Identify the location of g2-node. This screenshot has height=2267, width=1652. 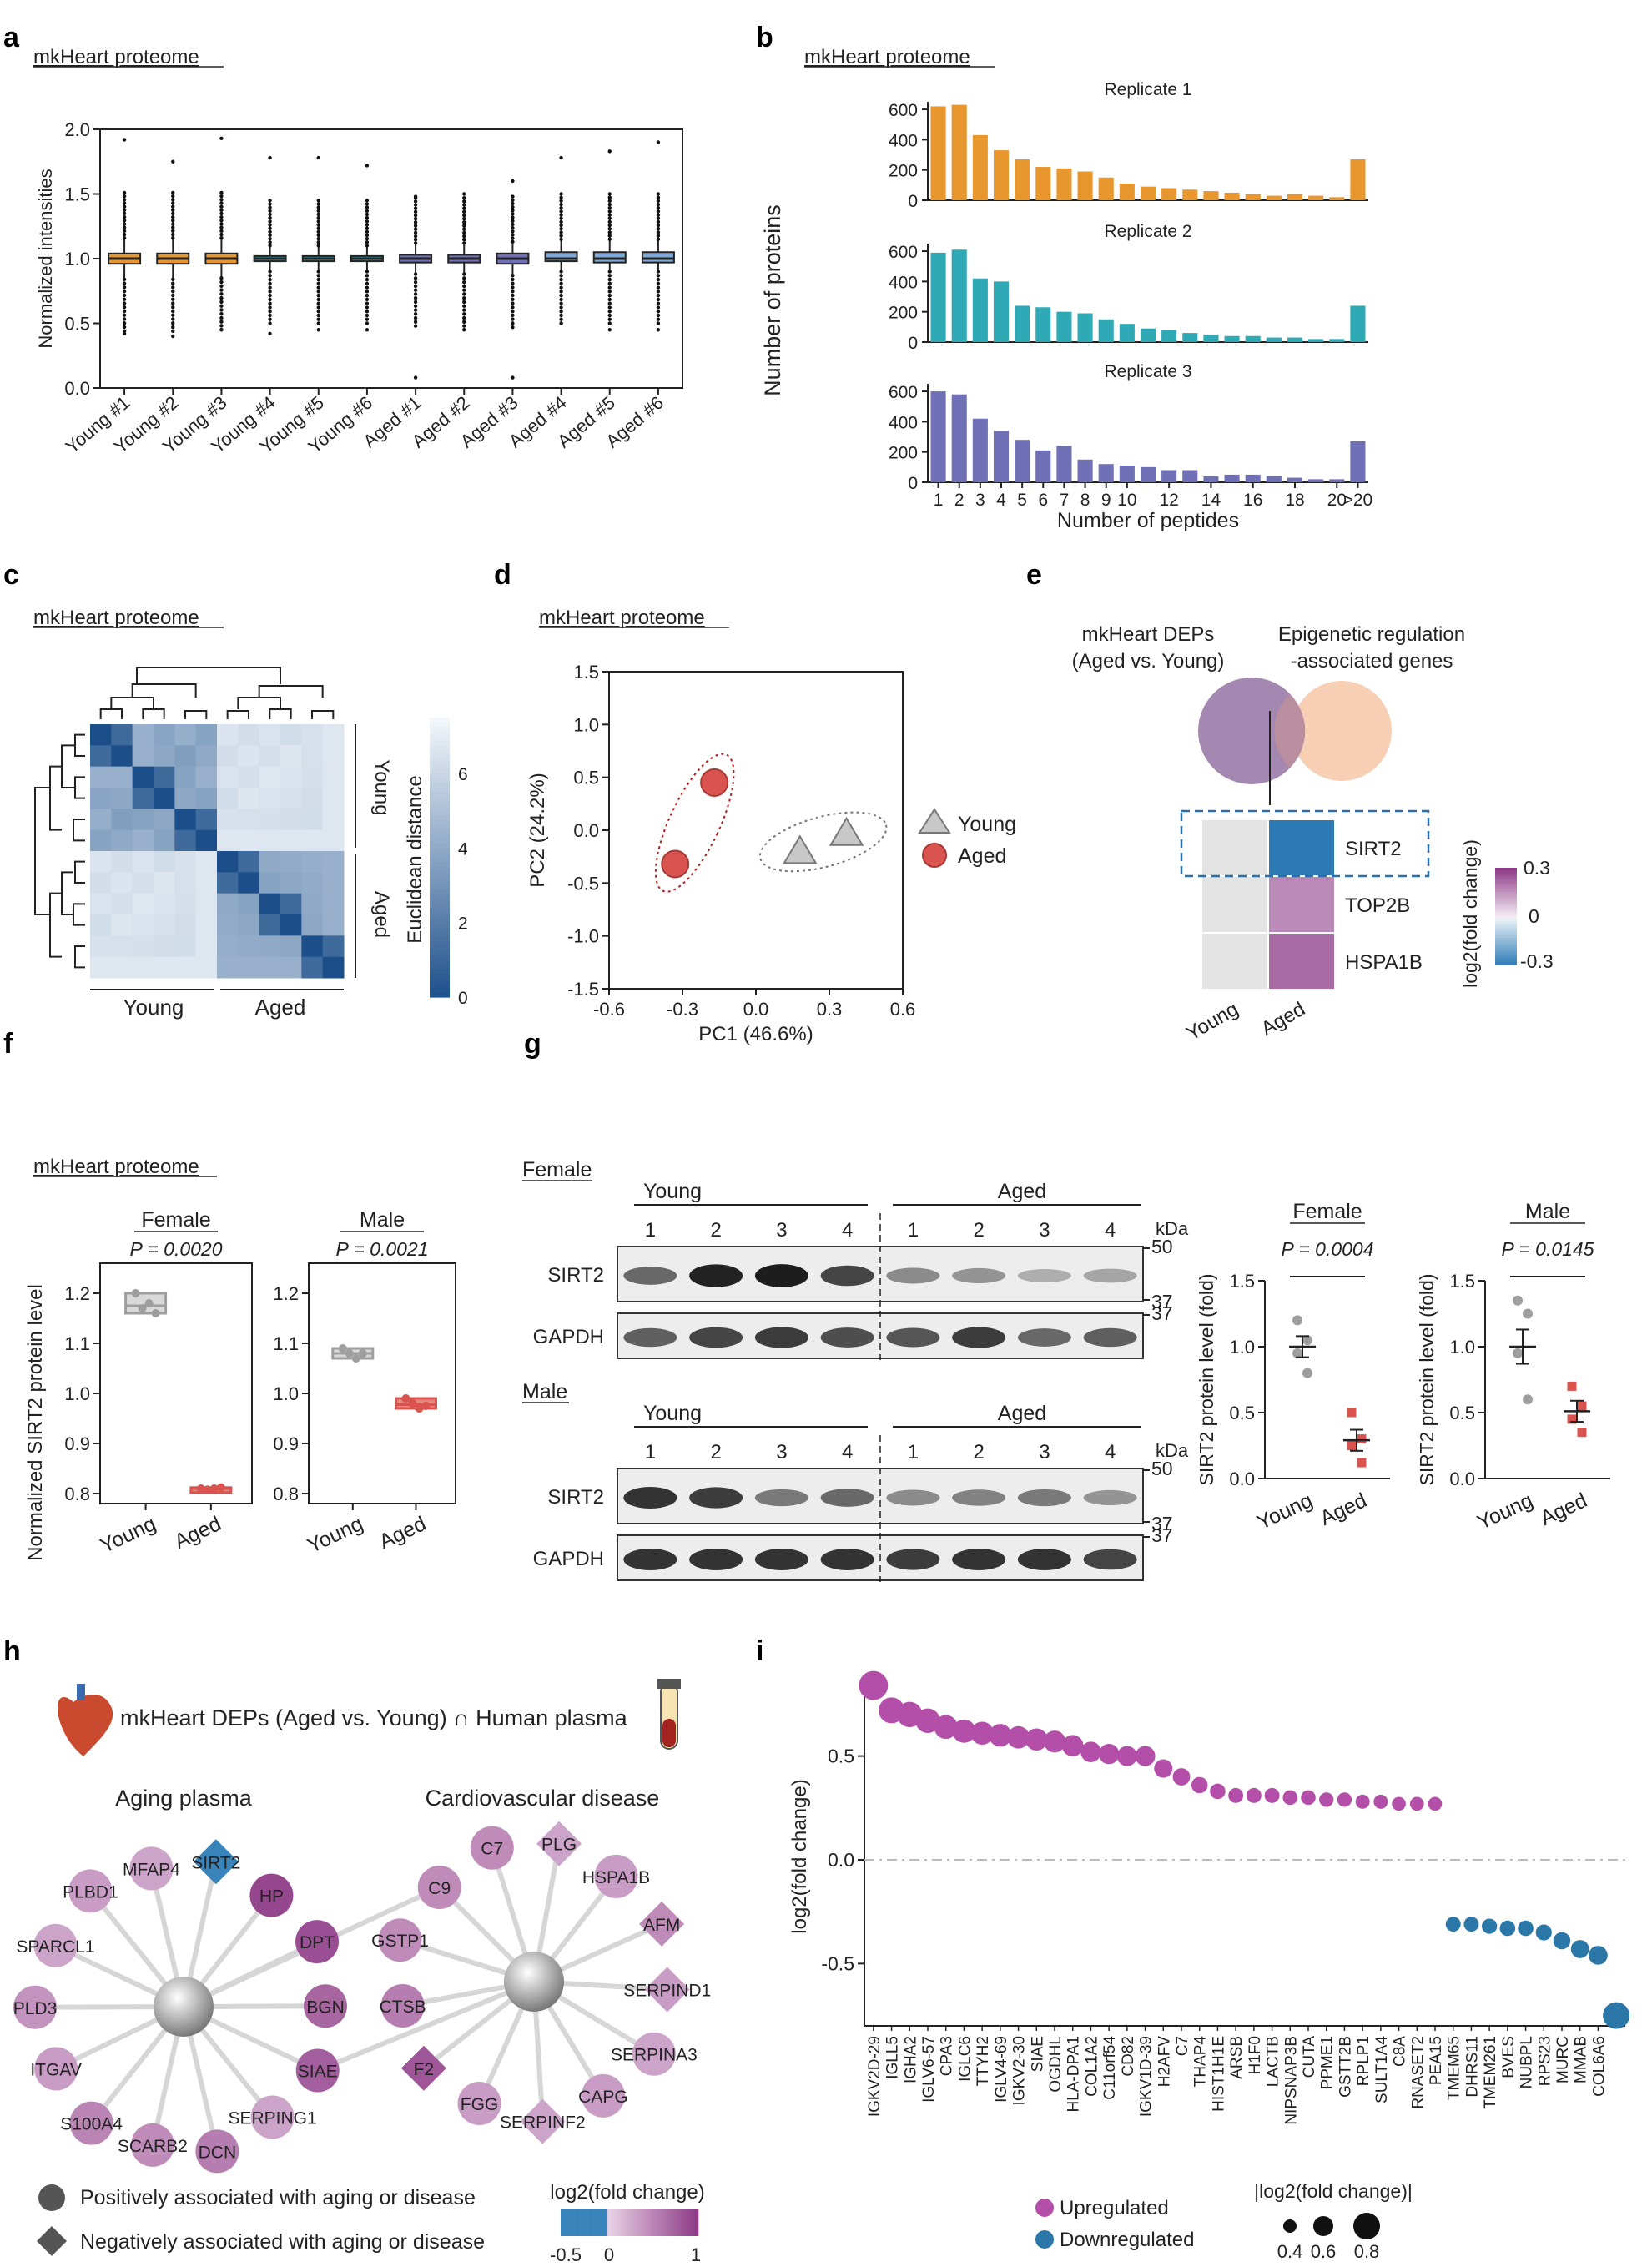
(559, 1843).